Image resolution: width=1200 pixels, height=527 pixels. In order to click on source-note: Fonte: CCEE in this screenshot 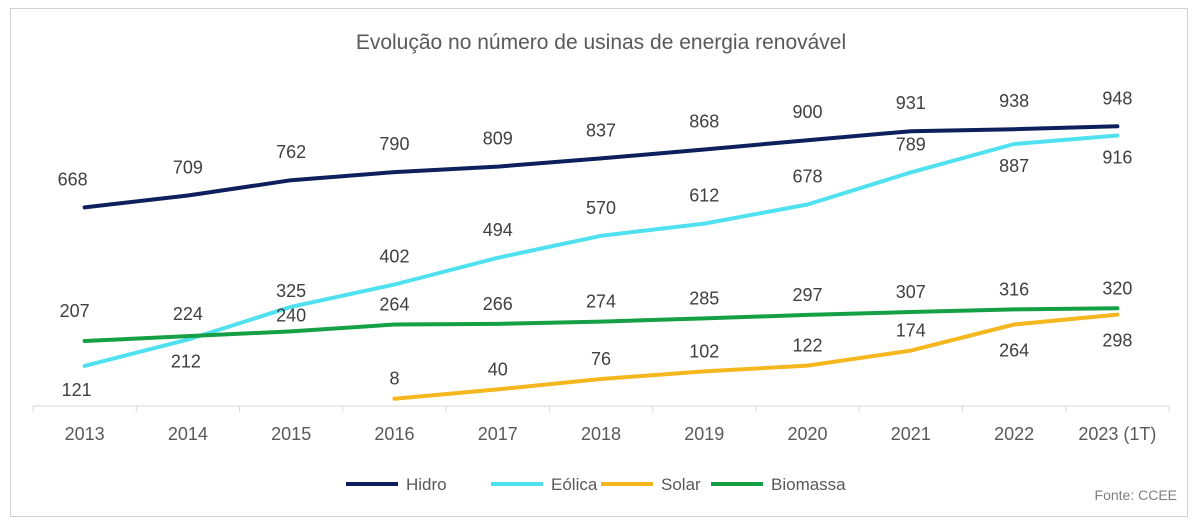, I will do `click(1136, 495)`.